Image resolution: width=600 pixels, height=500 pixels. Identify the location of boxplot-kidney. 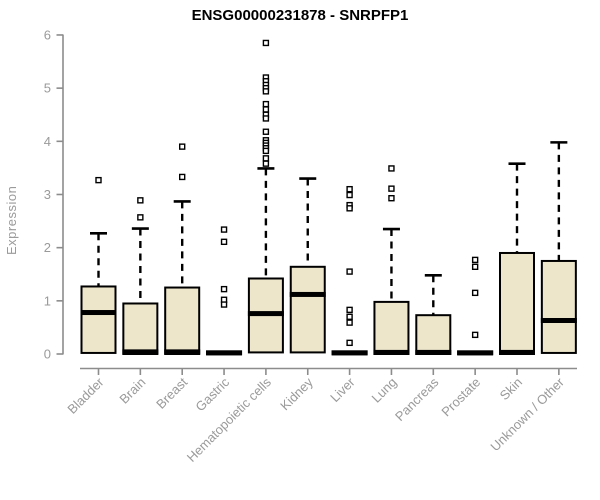
(307, 265).